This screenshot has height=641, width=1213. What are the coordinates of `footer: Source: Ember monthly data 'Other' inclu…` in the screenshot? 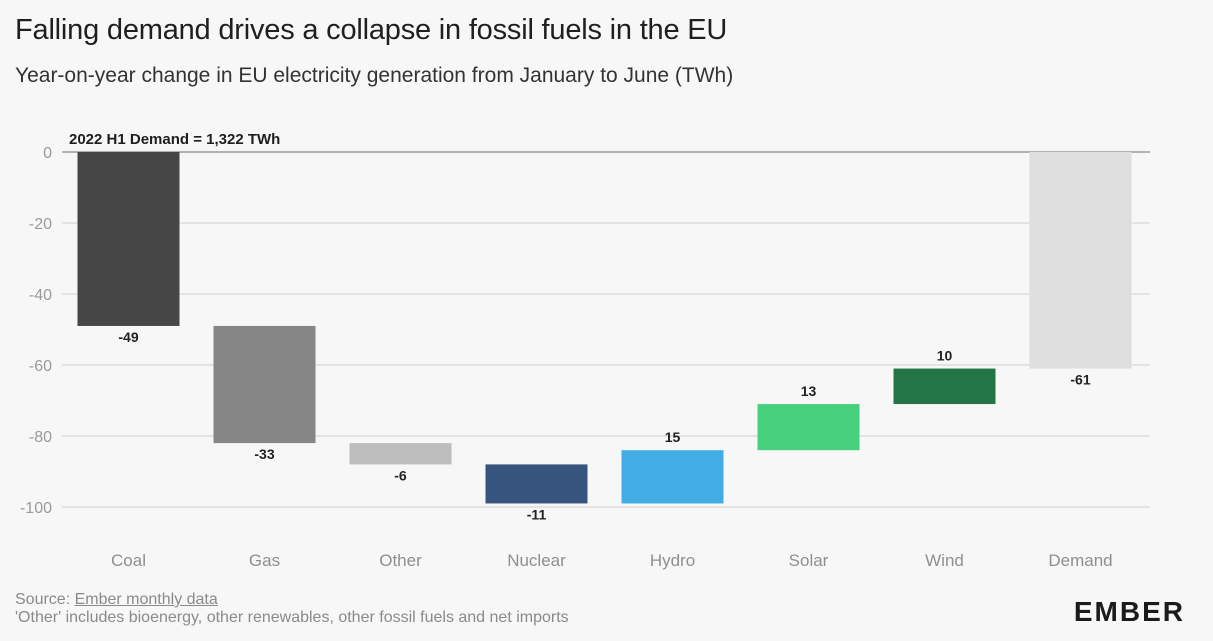 It's located at (292, 609).